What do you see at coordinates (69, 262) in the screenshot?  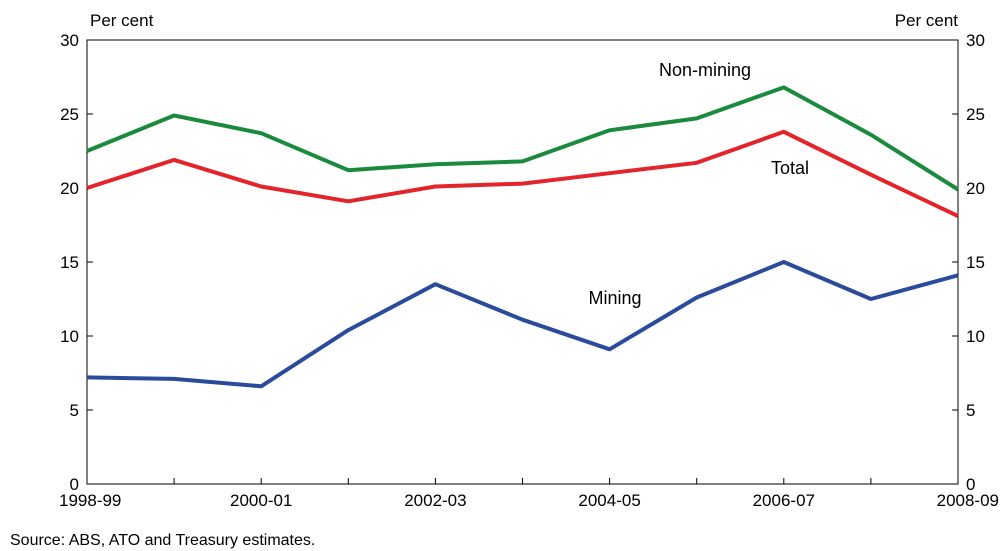 I see `y-tick-label-left: 15` at bounding box center [69, 262].